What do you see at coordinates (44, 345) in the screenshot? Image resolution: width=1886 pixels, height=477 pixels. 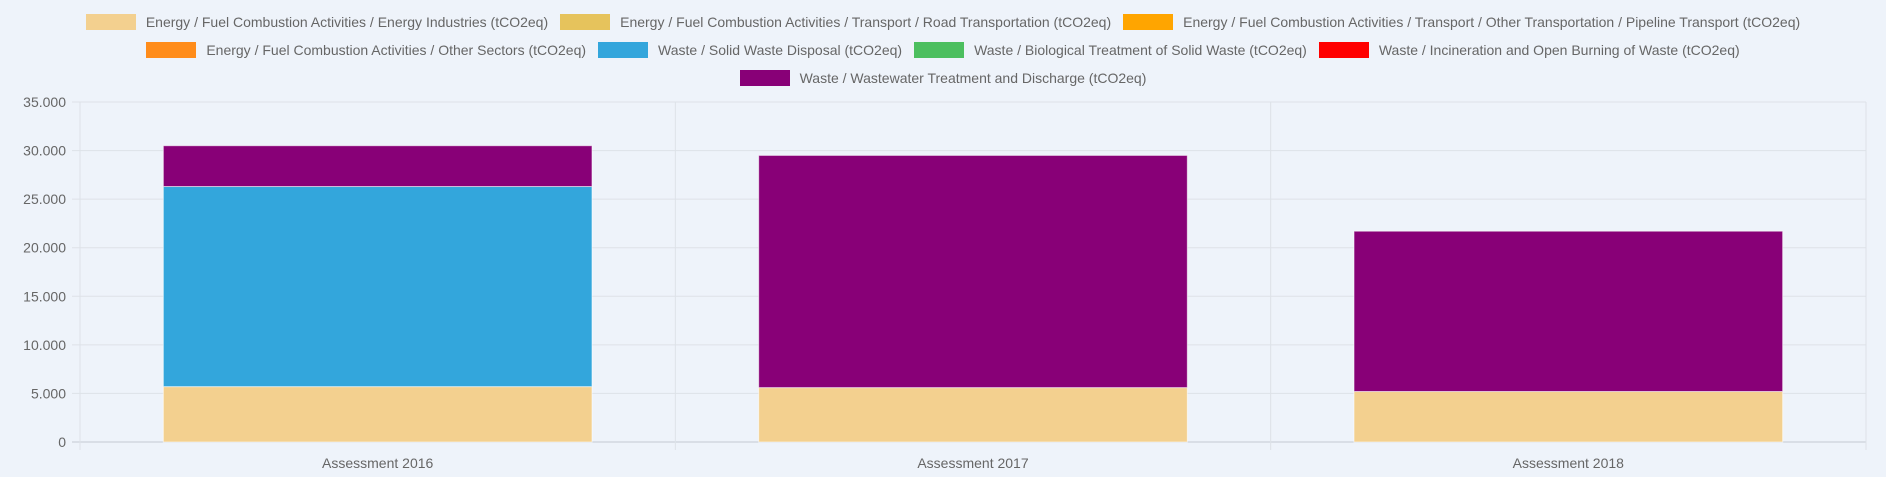 I see `y-tick-label: 10.000` at bounding box center [44, 345].